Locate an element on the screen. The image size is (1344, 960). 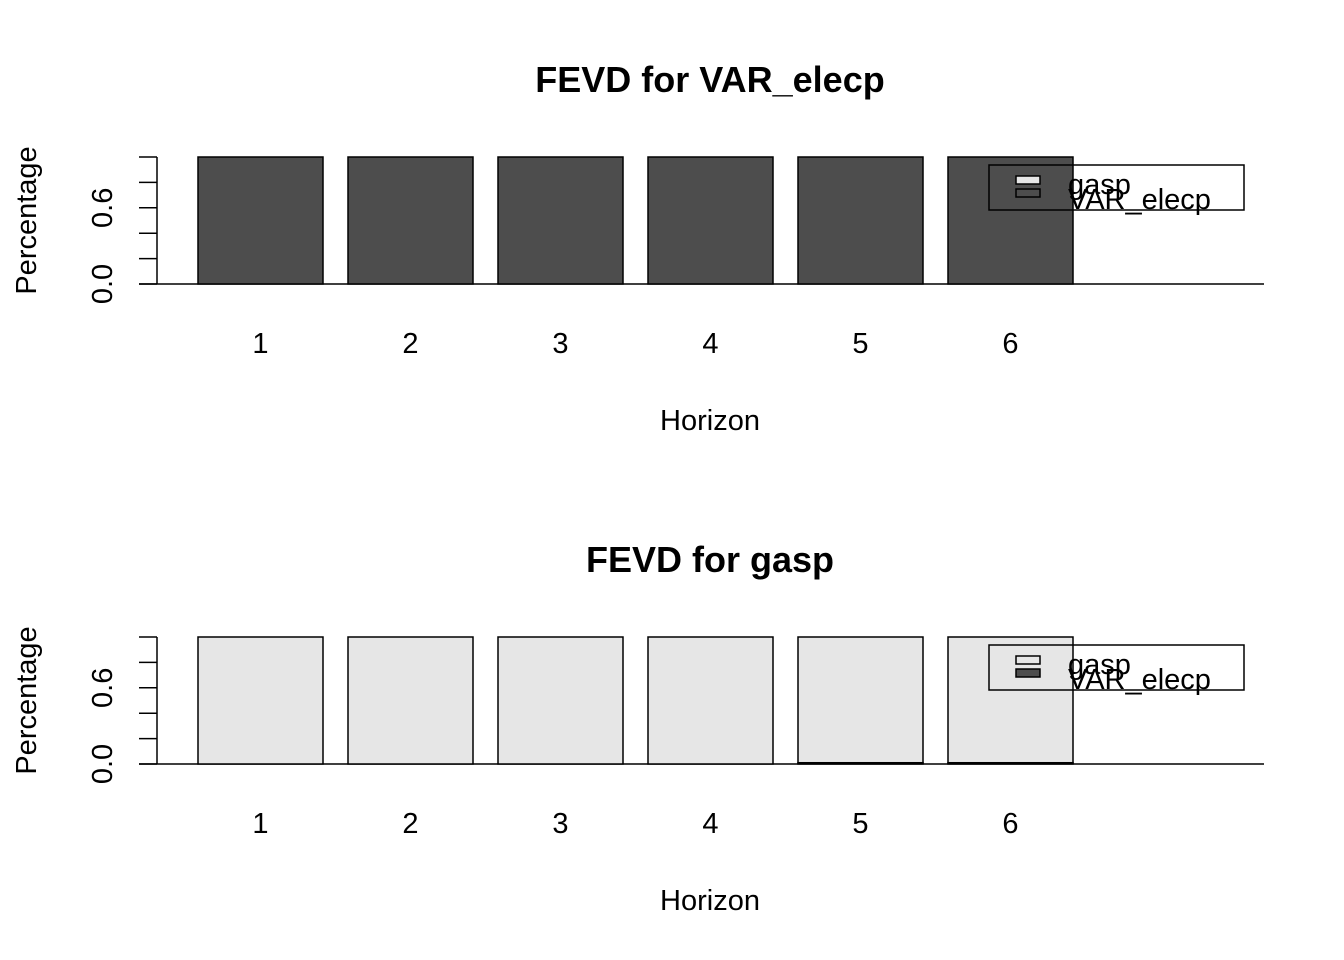
chart-title: FEVD for gasp is located at coordinates (710, 559).